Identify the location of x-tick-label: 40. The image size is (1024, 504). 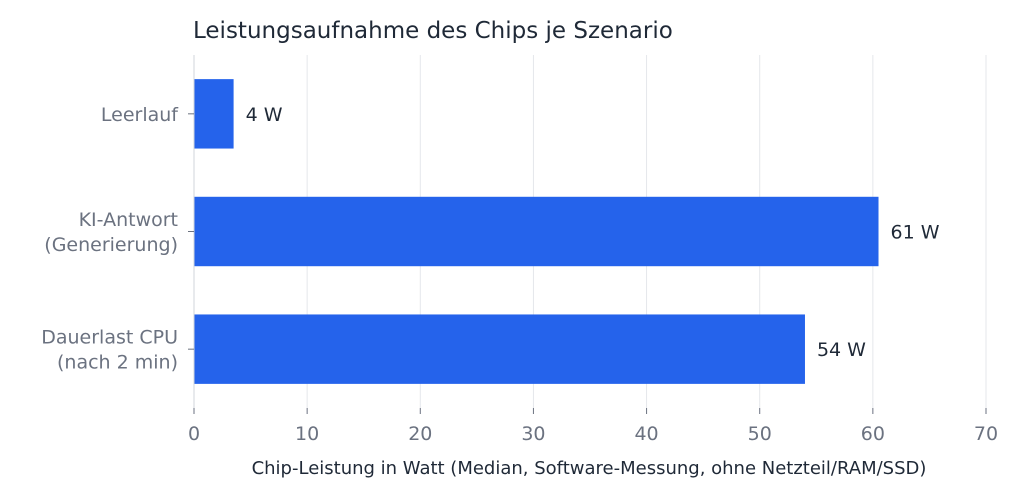
(646, 434).